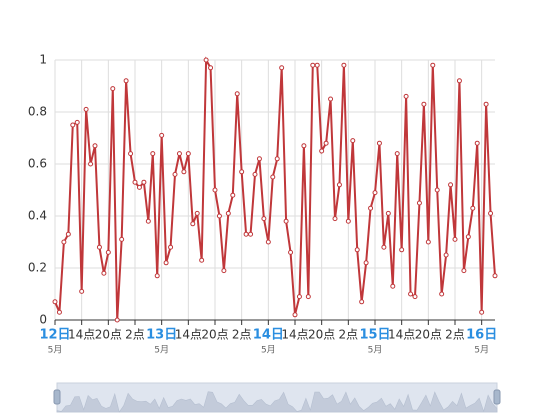 The image size is (550, 420). Describe the element at coordinates (161, 335) in the screenshot. I see `x-tick-label: 13日` at that location.